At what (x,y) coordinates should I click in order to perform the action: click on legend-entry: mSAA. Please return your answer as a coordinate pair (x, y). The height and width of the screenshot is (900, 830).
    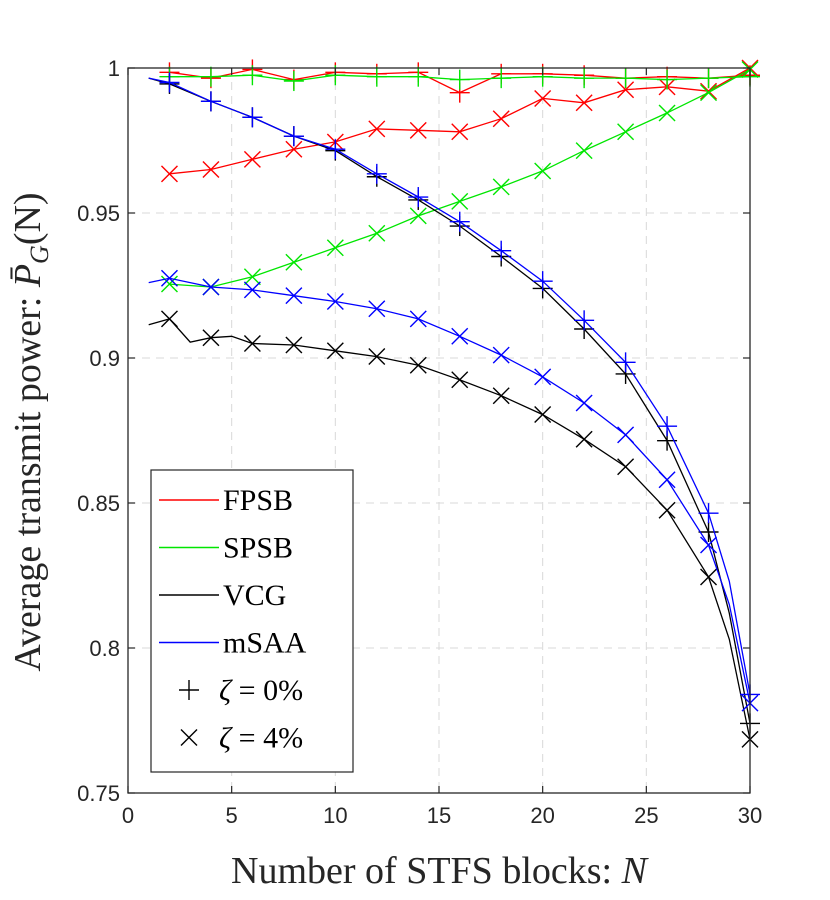
    Looking at the image, I should click on (233, 643).